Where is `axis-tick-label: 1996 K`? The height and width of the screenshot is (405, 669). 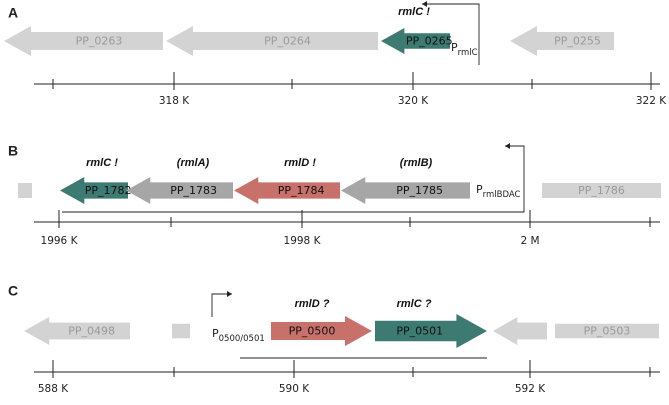 axis-tick-label: 1996 K is located at coordinates (60, 241).